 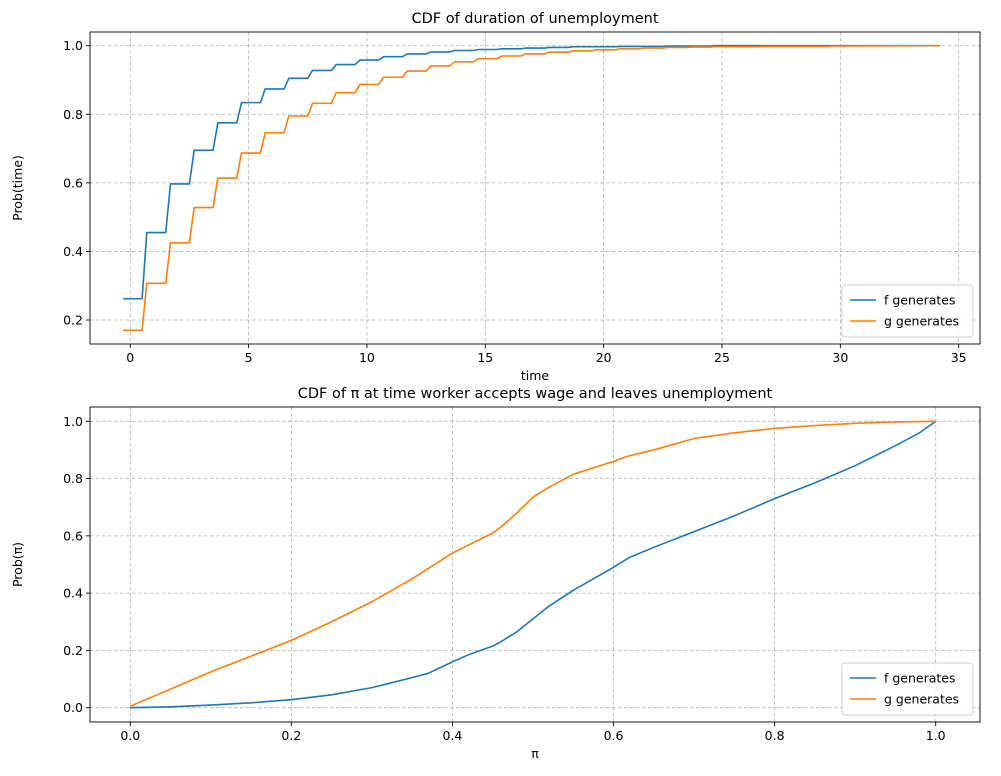 I want to click on x-tick-label: 0, so click(x=130, y=357).